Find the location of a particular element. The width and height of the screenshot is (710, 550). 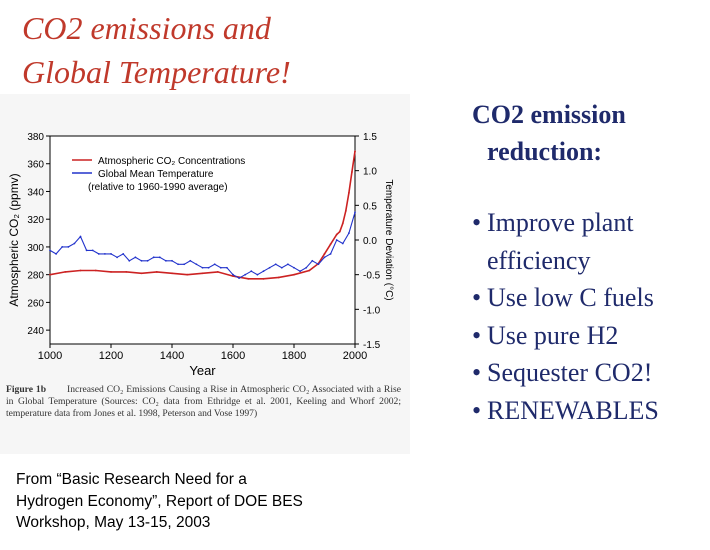

legend-label: (relative to 1960-1990 average) is located at coordinates (158, 187).